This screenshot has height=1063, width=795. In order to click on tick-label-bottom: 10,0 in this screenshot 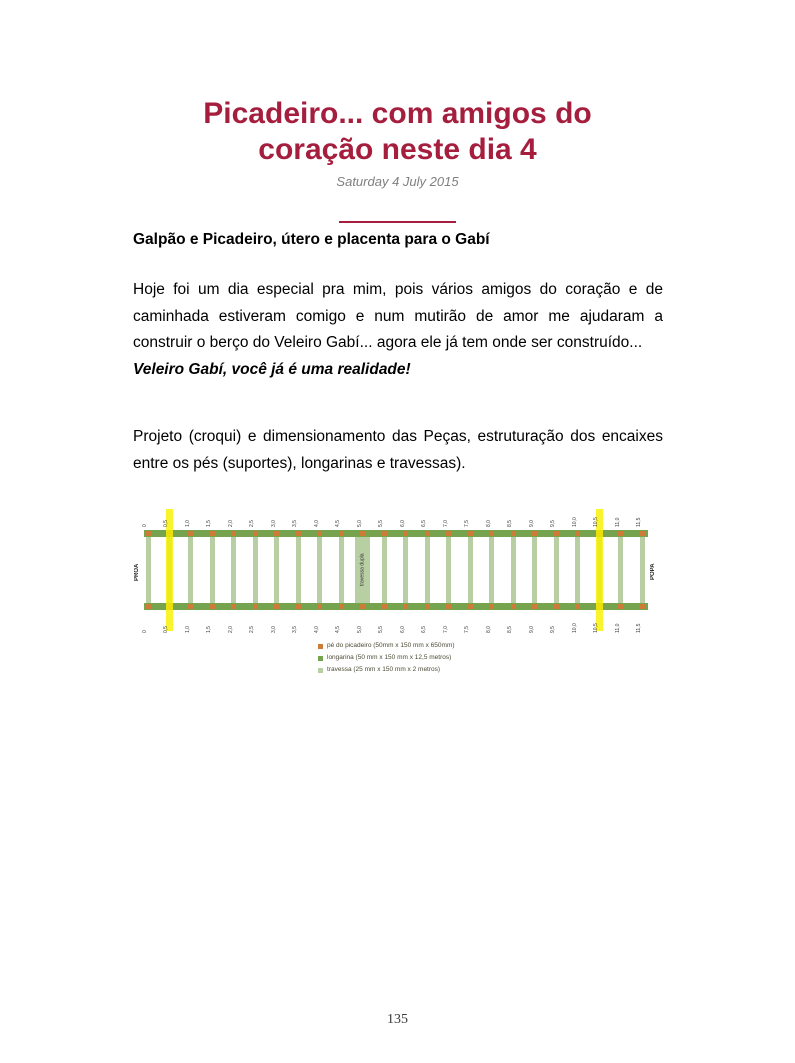, I will do `click(574, 628)`.